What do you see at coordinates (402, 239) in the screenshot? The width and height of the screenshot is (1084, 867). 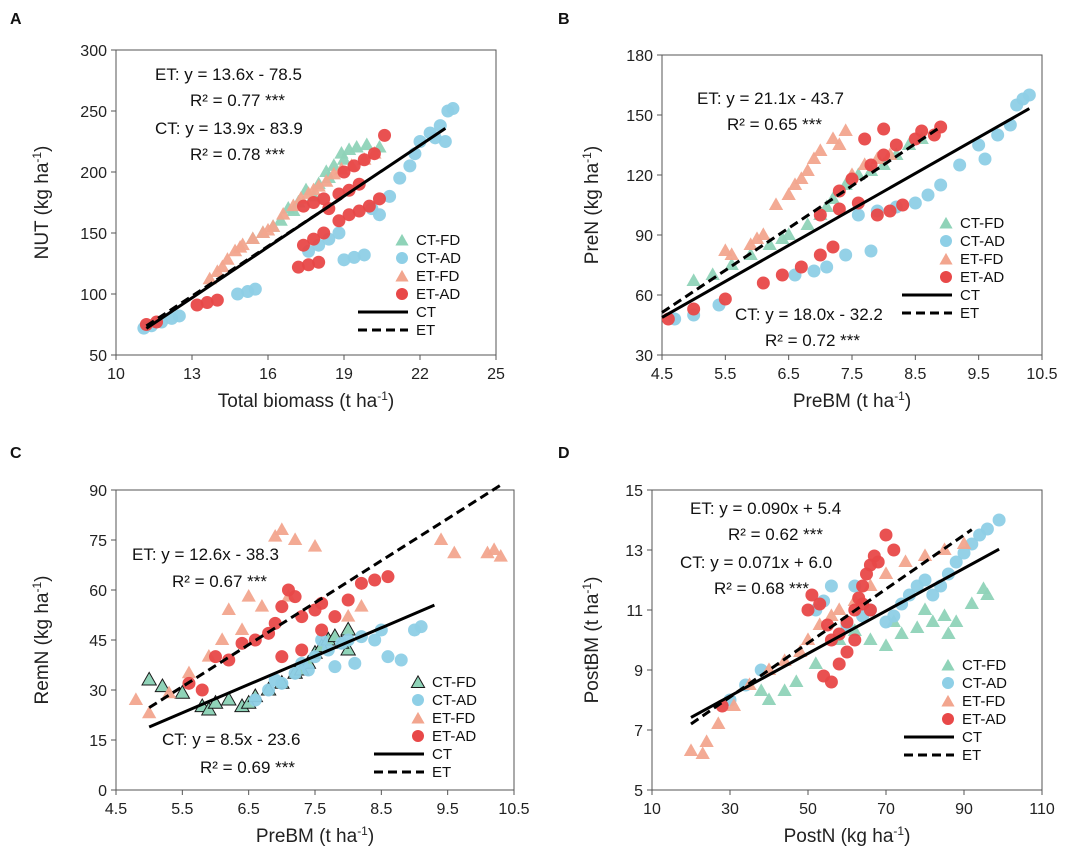 I see `panel-a-legend-marker-ct-fd` at bounding box center [402, 239].